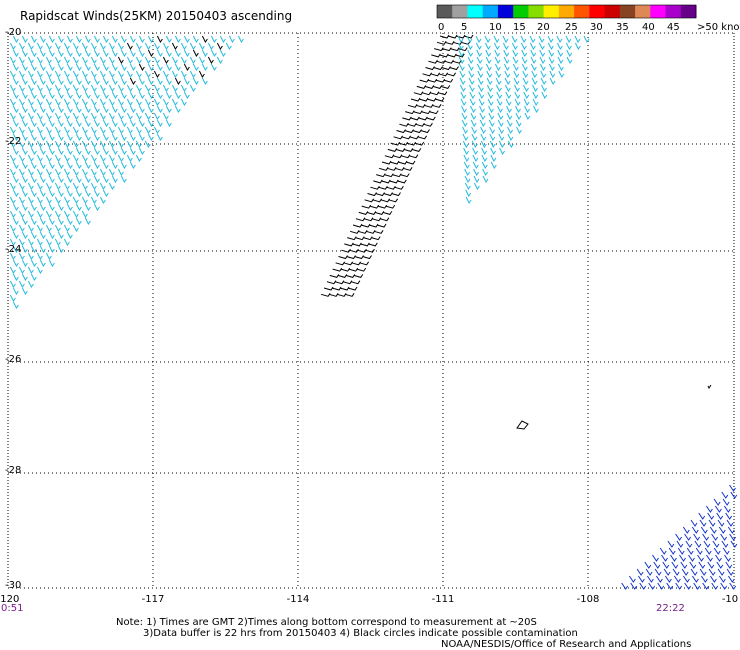 This screenshot has width=740, height=650. I want to click on wind-speed-colorbar: 0 5 10 15 20 25 30 35 40 45 >50 knots, so click(588, 18).